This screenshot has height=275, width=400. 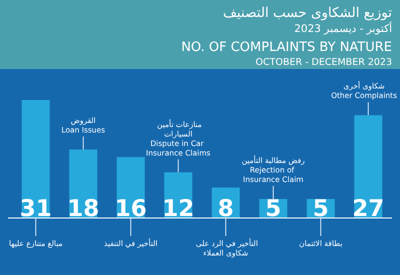 What do you see at coordinates (307, 13) in the screenshot?
I see `text: توزيع الشكاوى حسب التصنيف` at bounding box center [307, 13].